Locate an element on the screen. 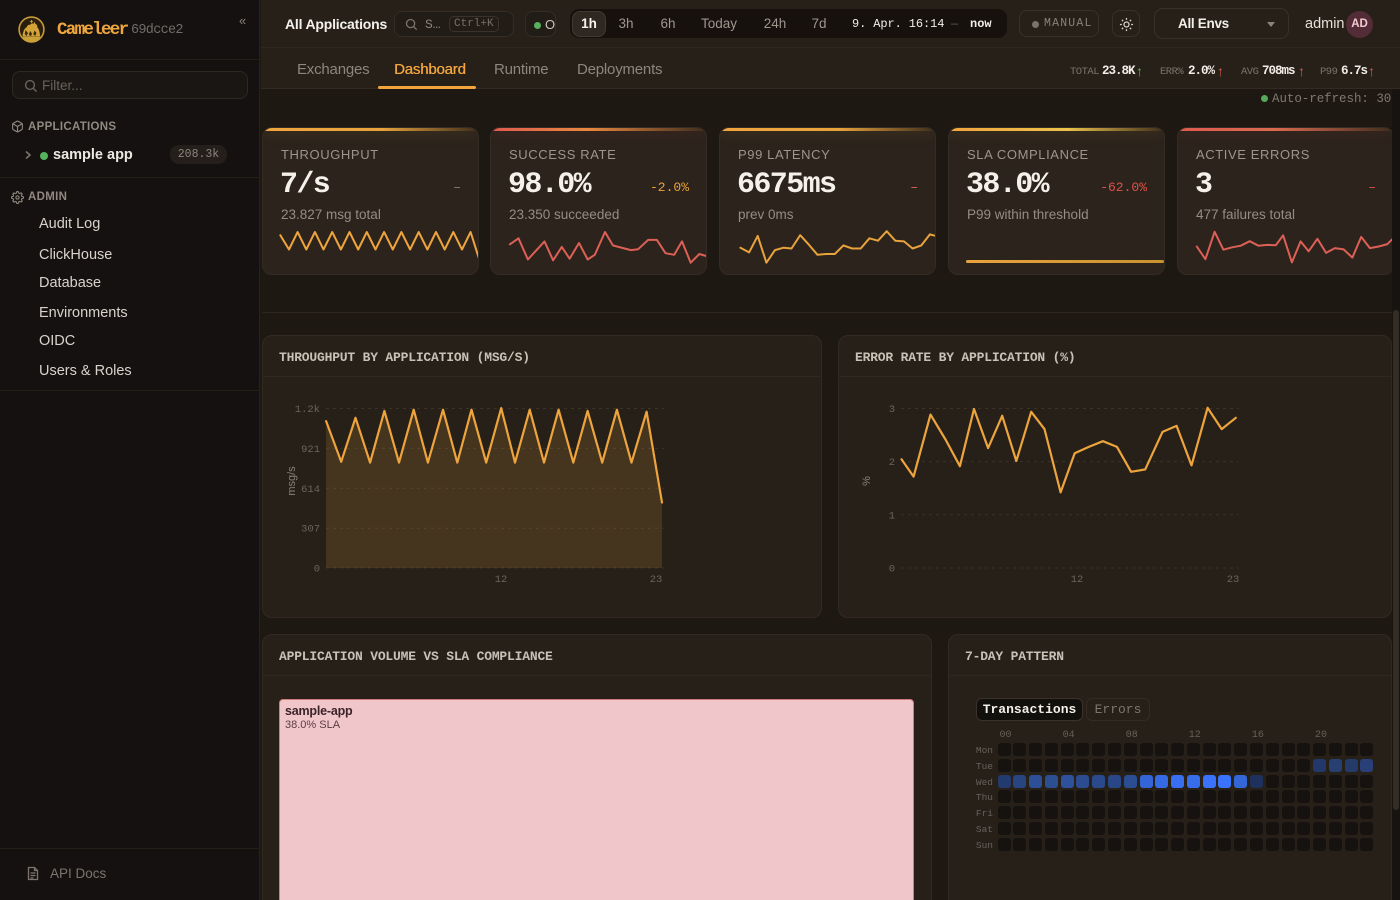 The image size is (1400, 900). svg-text: 921 is located at coordinates (310, 450).